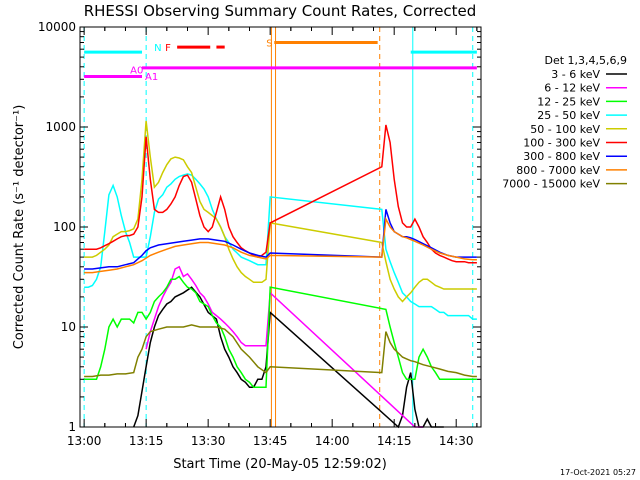  What do you see at coordinates (57, 27) in the screenshot?
I see `y-tick-label-4: 10000` at bounding box center [57, 27].